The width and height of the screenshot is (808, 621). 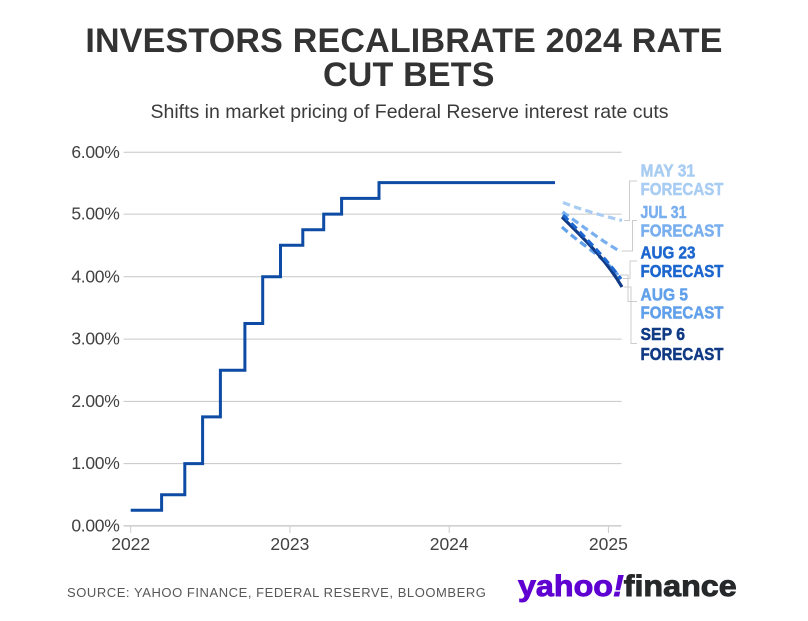 I want to click on svg-text: 4.00%, so click(x=95, y=276).